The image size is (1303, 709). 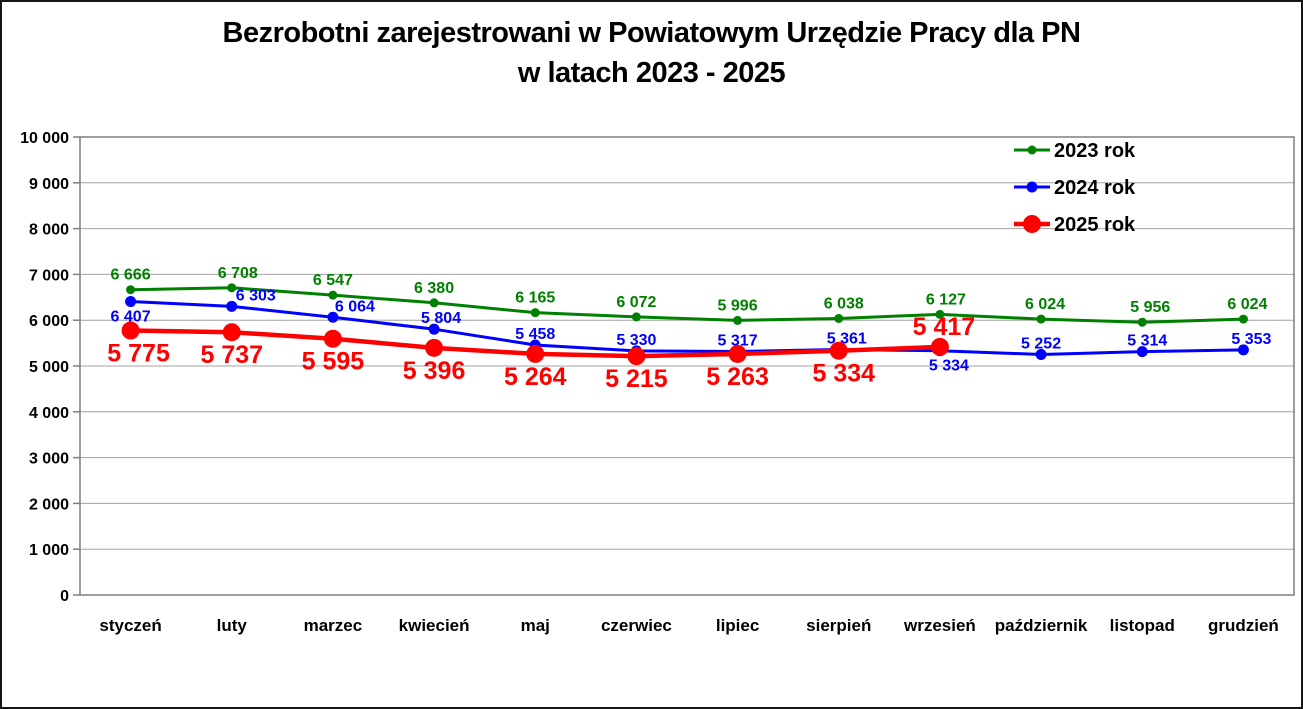 What do you see at coordinates (949, 366) in the screenshot?
I see `data-label-2024-rok: 5 334` at bounding box center [949, 366].